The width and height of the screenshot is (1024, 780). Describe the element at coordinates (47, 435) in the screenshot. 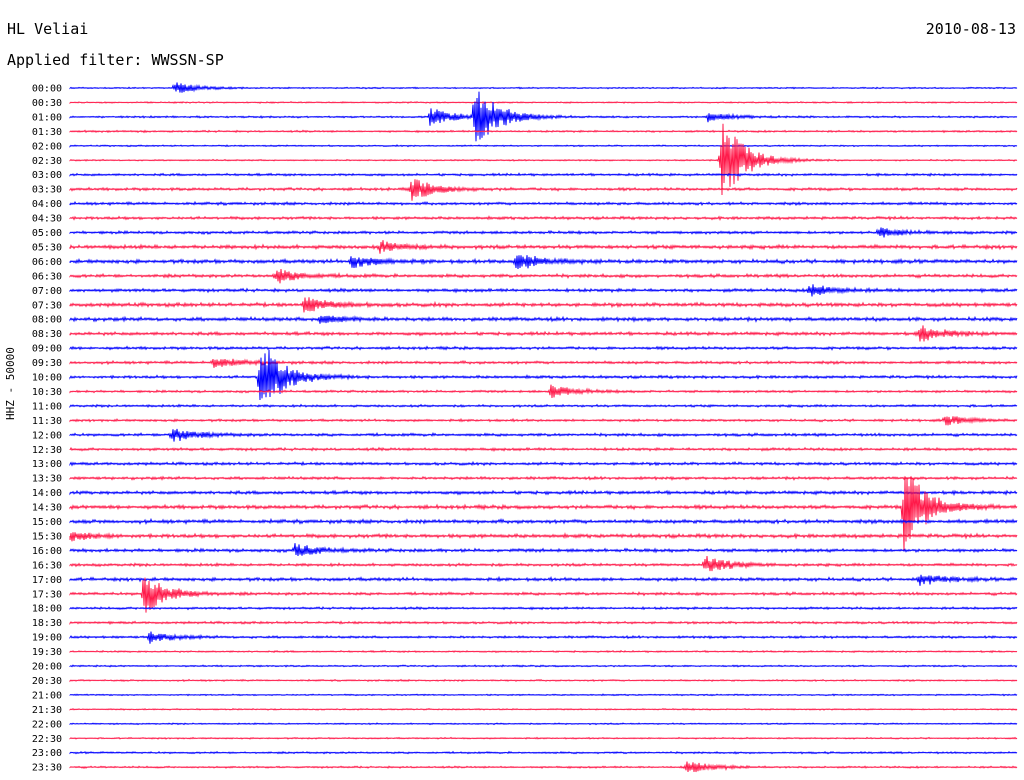

I see `time-label: 12:00` at that location.